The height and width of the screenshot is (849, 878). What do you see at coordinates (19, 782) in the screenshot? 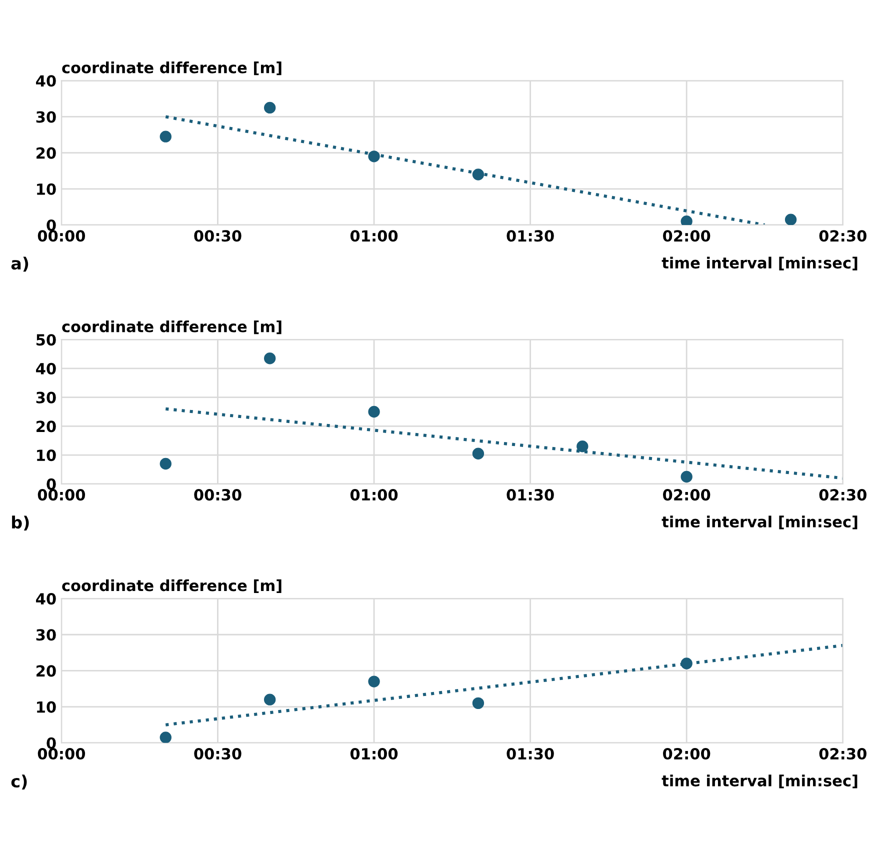
I see `text: c)` at bounding box center [19, 782].